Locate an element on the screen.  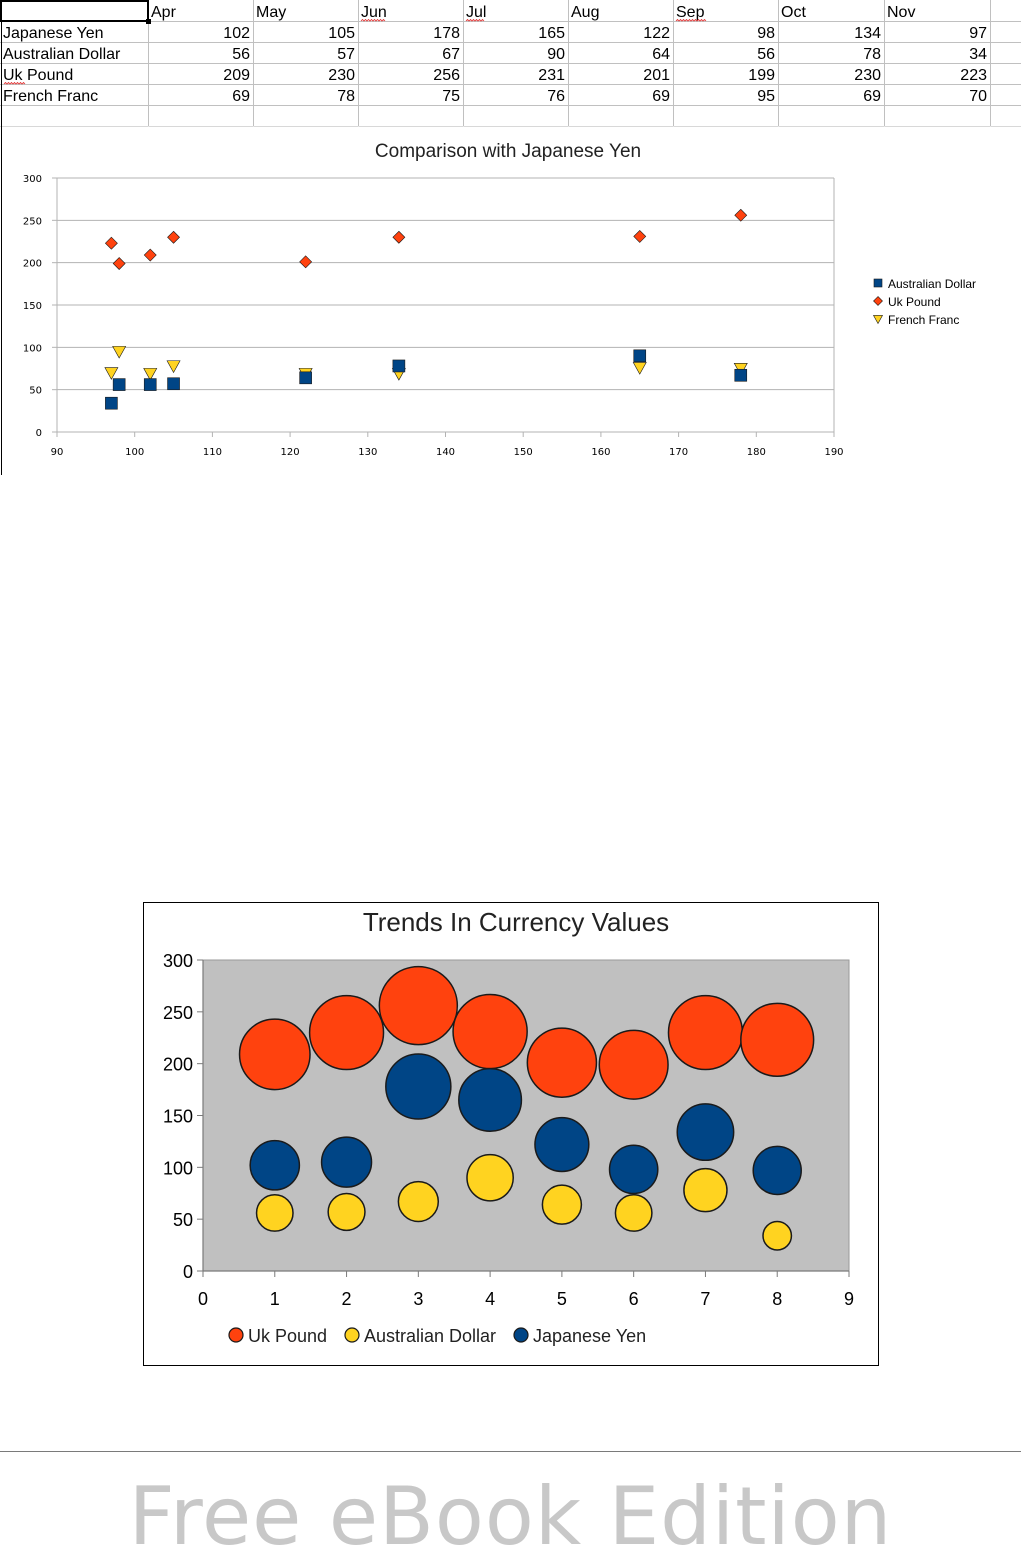
bubble-y-tick-label: 100 is located at coordinates (178, 1168).